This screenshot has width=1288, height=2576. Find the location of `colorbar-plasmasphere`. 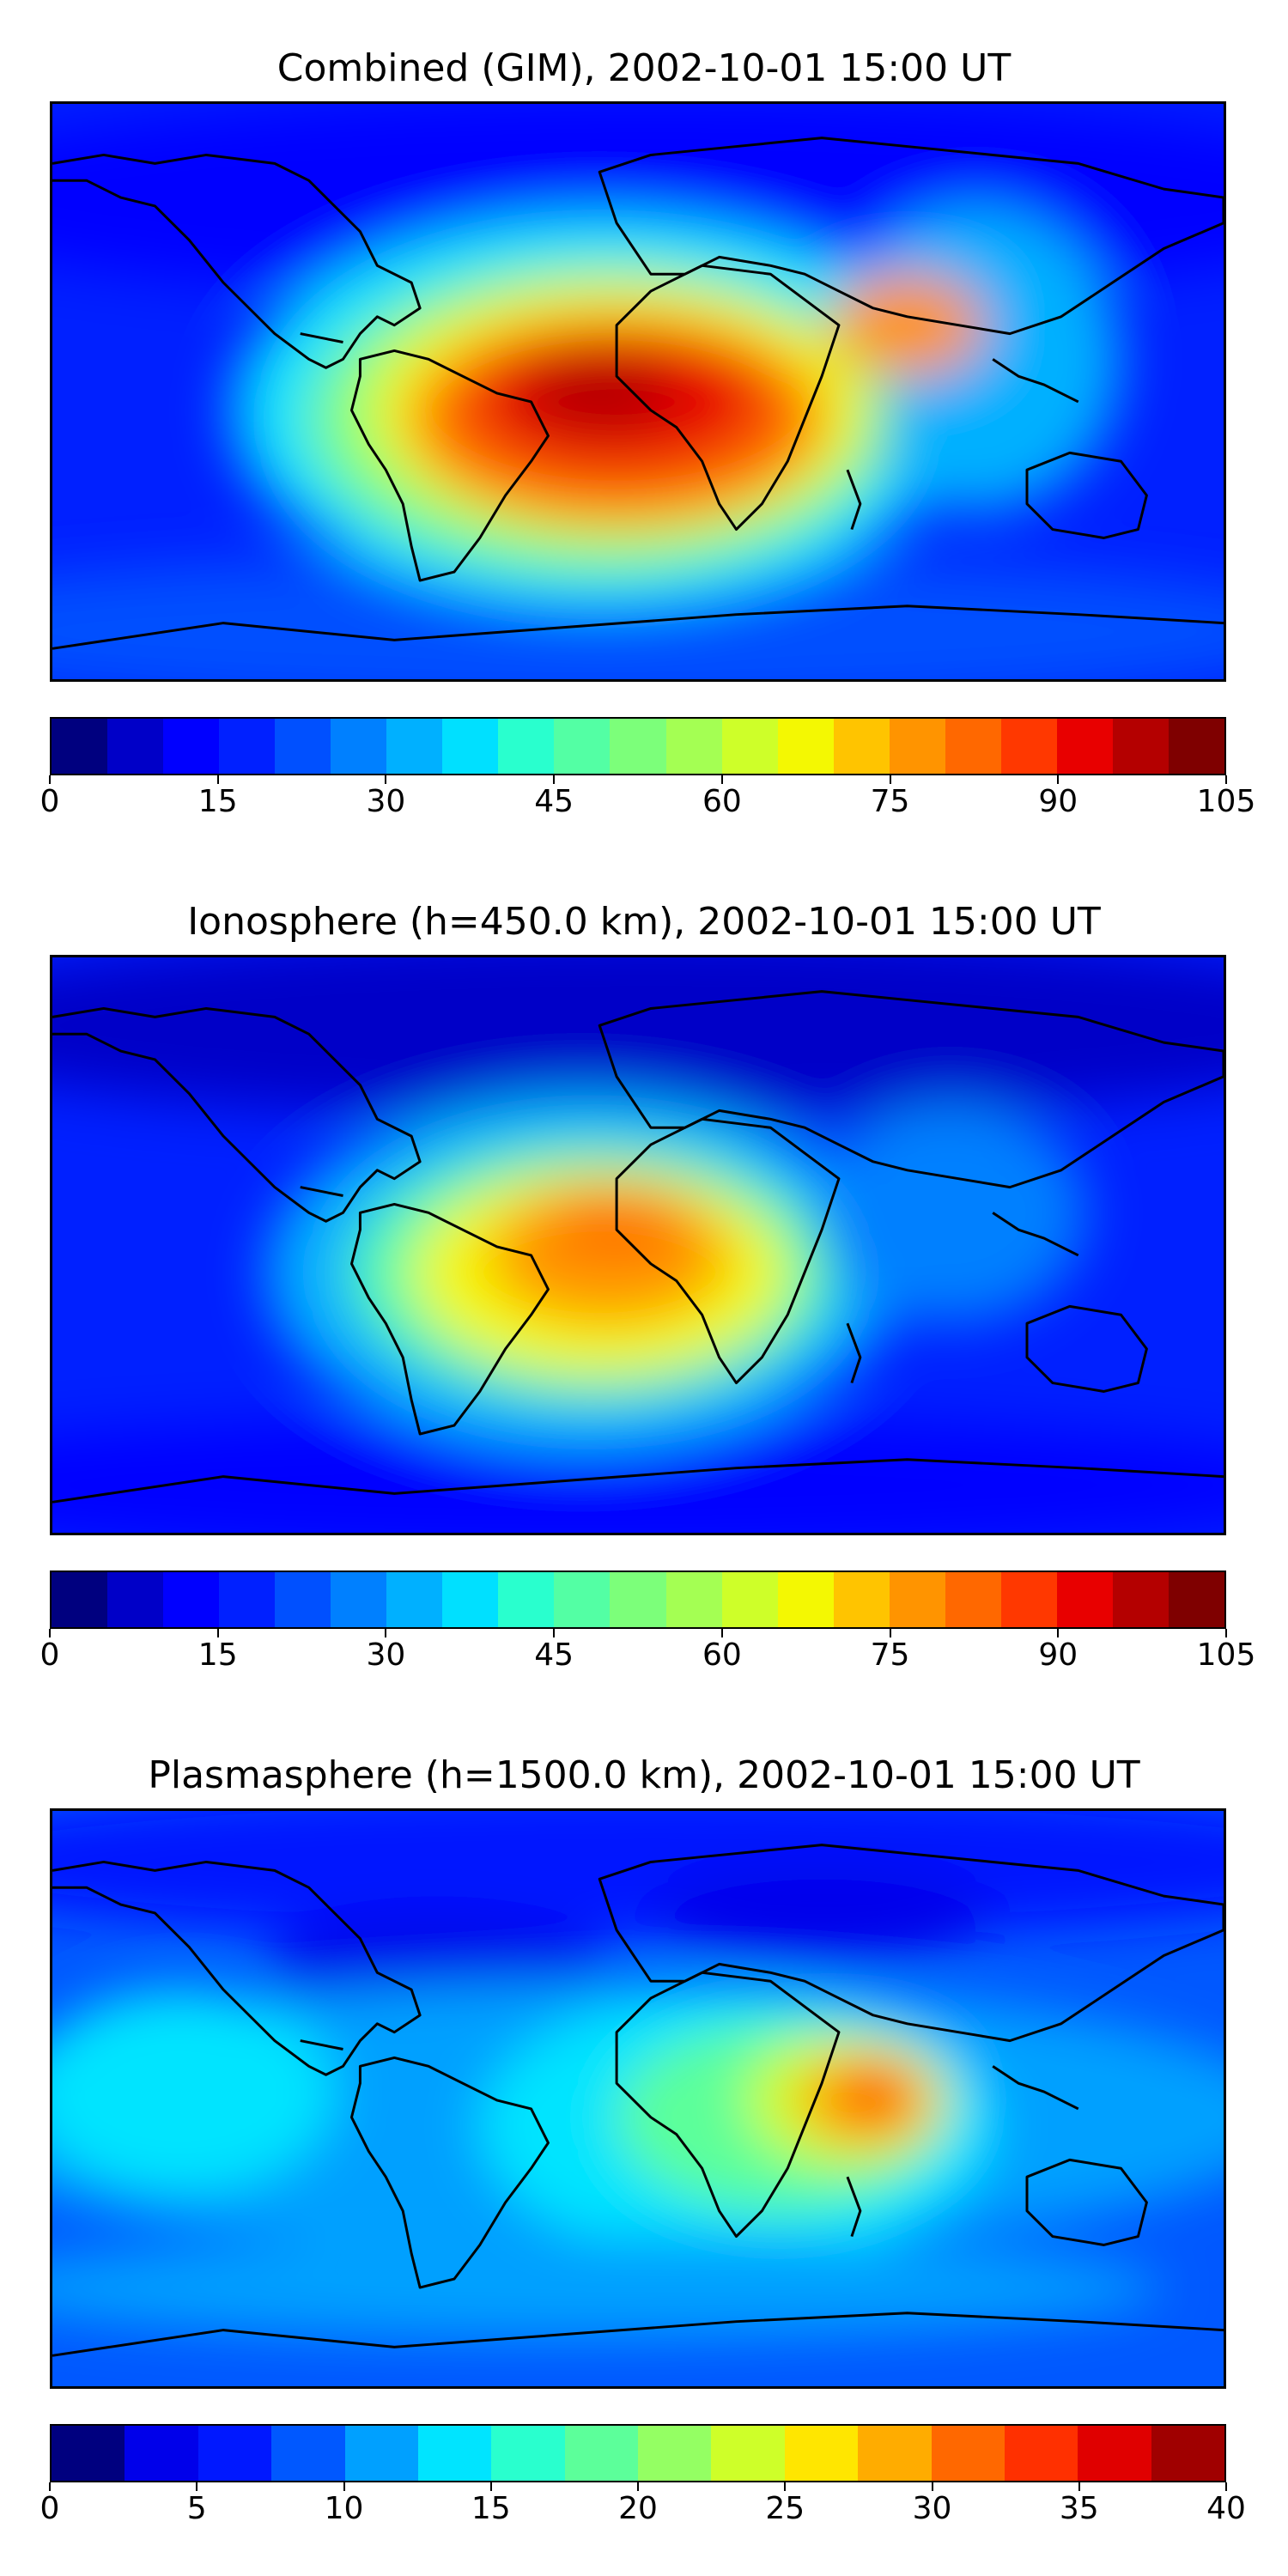

colorbar-plasmasphere is located at coordinates (638, 2453).